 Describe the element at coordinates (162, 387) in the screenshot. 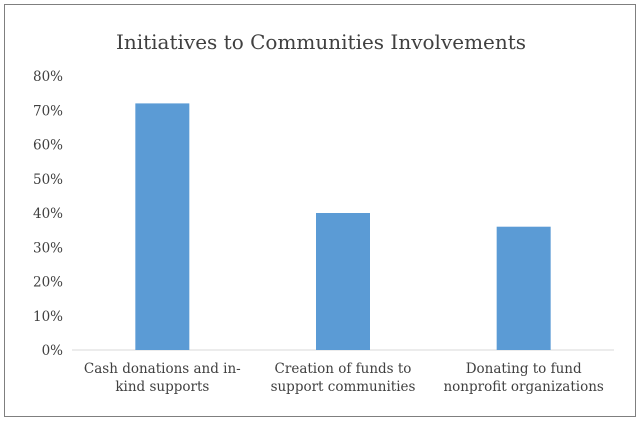

I see `category-label: kind supports` at that location.